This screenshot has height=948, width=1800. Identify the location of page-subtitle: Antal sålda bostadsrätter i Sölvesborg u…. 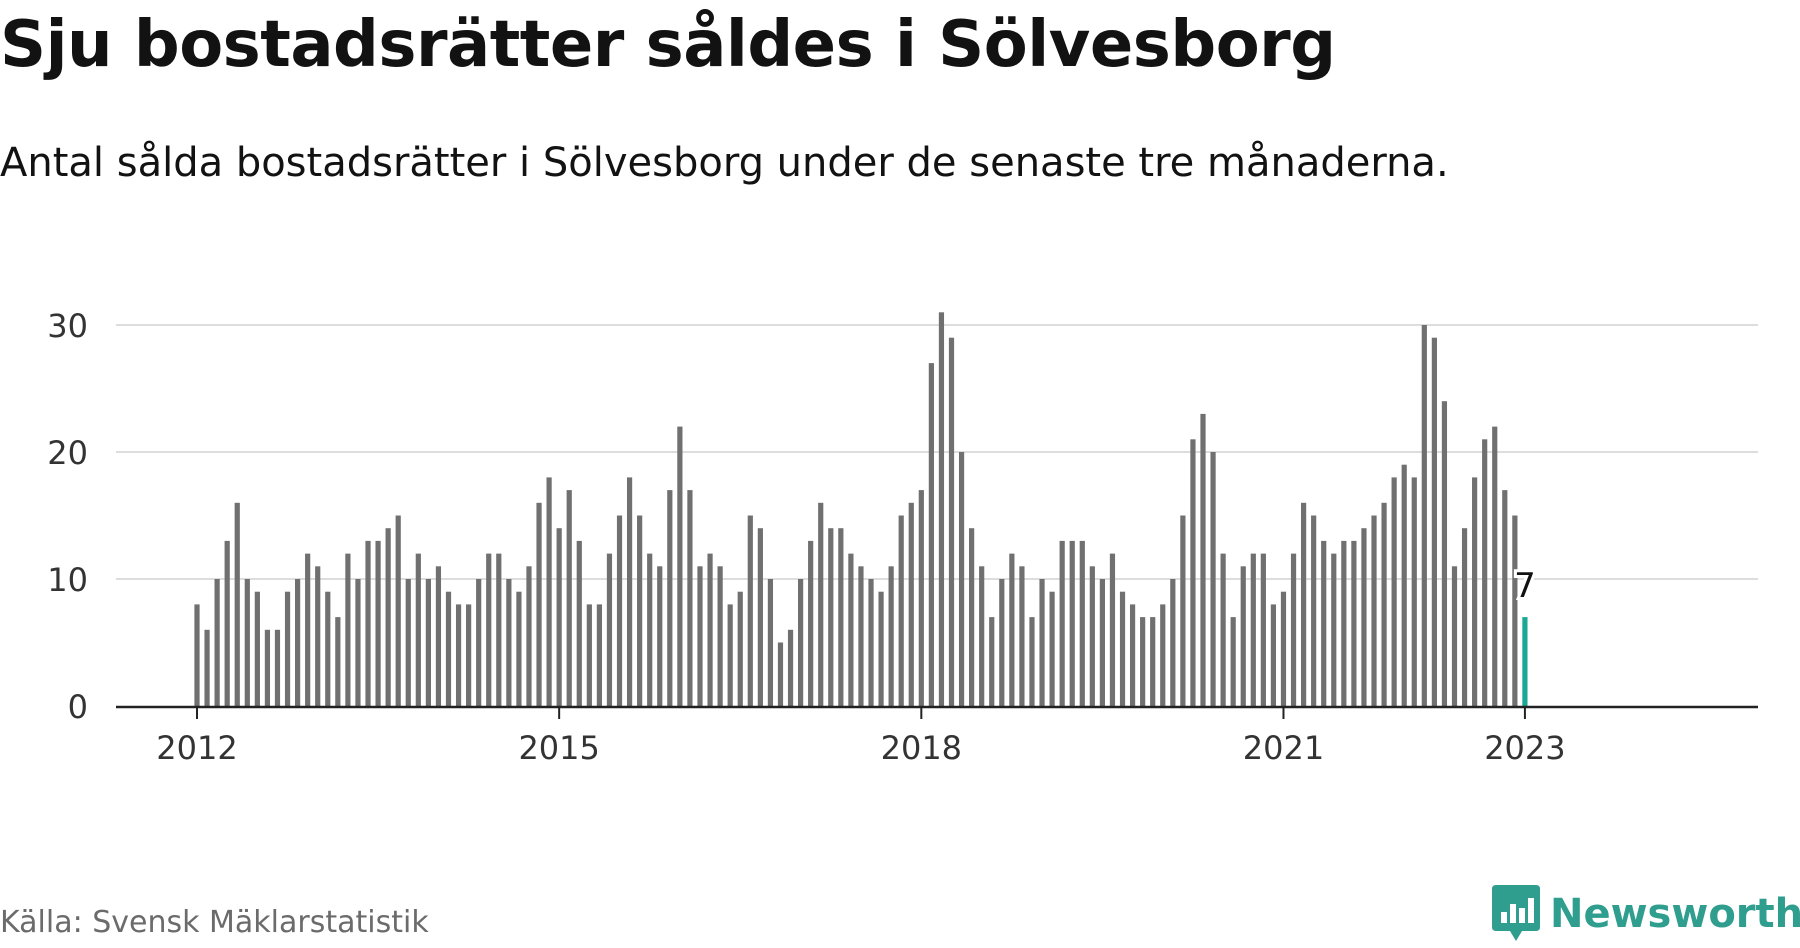
(724, 163).